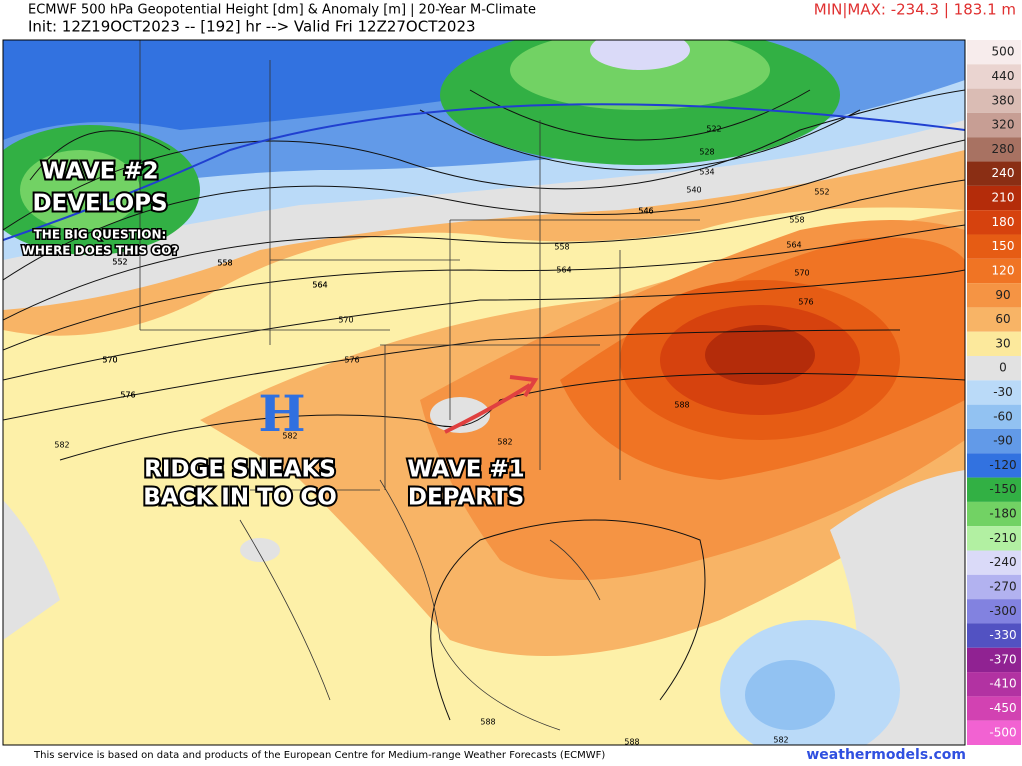  I want to click on colorbar-label: 180, so click(1003, 222).